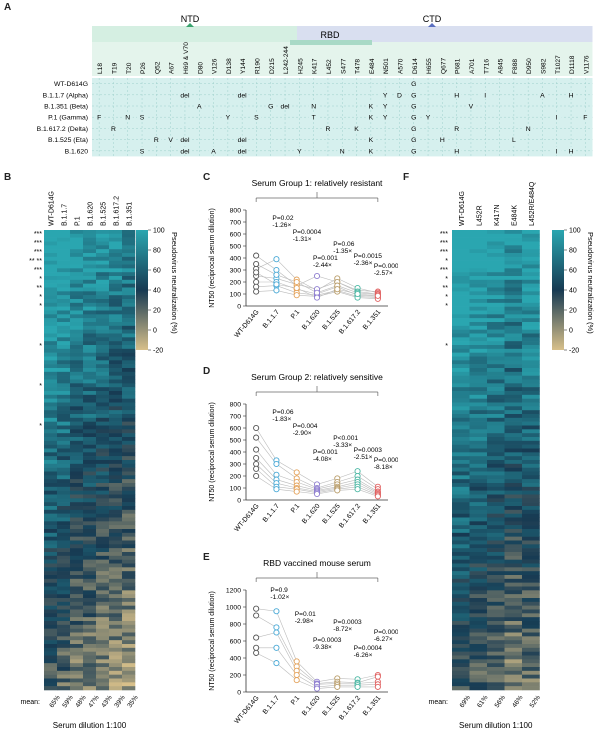 This screenshot has width=600, height=746. Describe the element at coordinates (80, 701) in the screenshot. I see `mean-value: 48%` at that location.